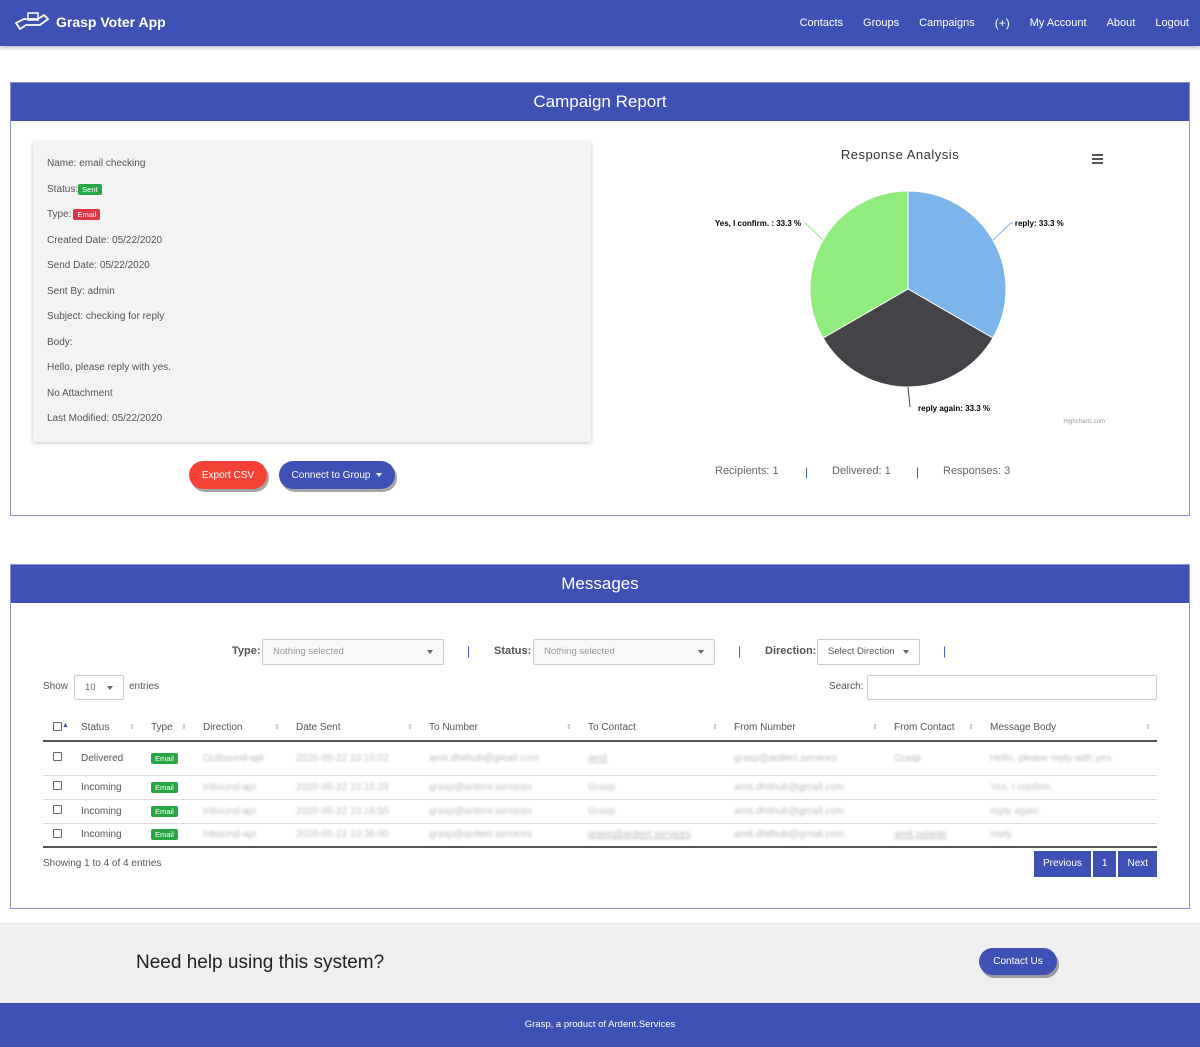 The width and height of the screenshot is (1200, 1047). What do you see at coordinates (1039, 223) in the screenshot?
I see `pie-data-label: reply: 33.3 %` at bounding box center [1039, 223].